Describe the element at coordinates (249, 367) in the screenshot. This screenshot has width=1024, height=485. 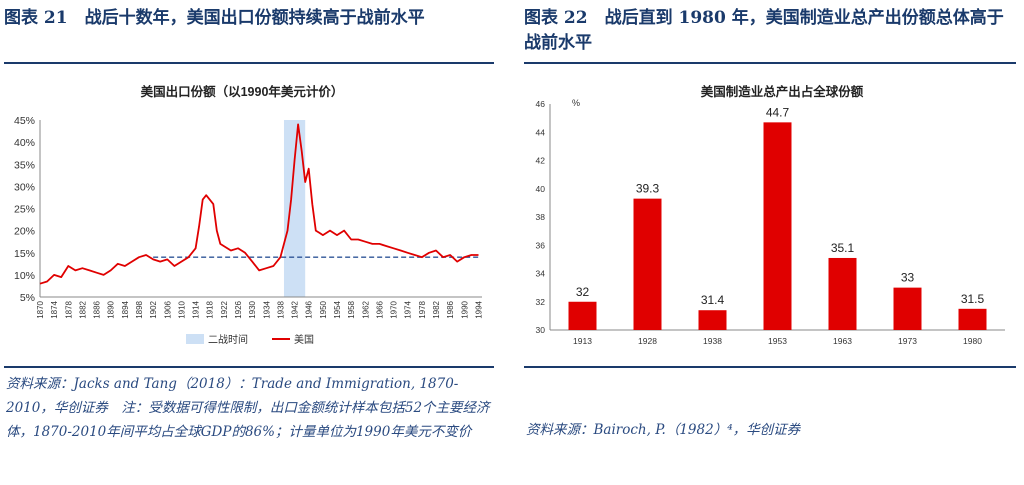
I see `left-source-rule` at that location.